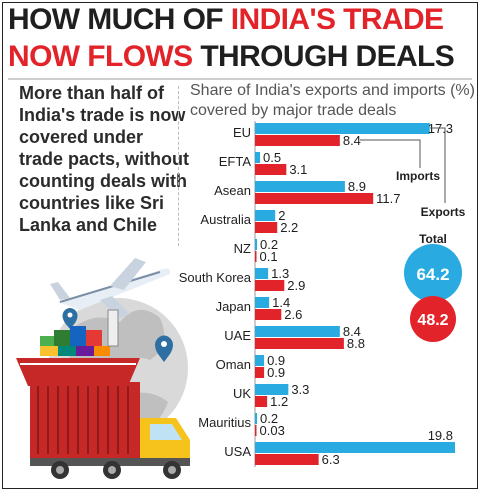  What do you see at coordinates (237, 451) in the screenshot?
I see `category-label-usa: USA` at bounding box center [237, 451].